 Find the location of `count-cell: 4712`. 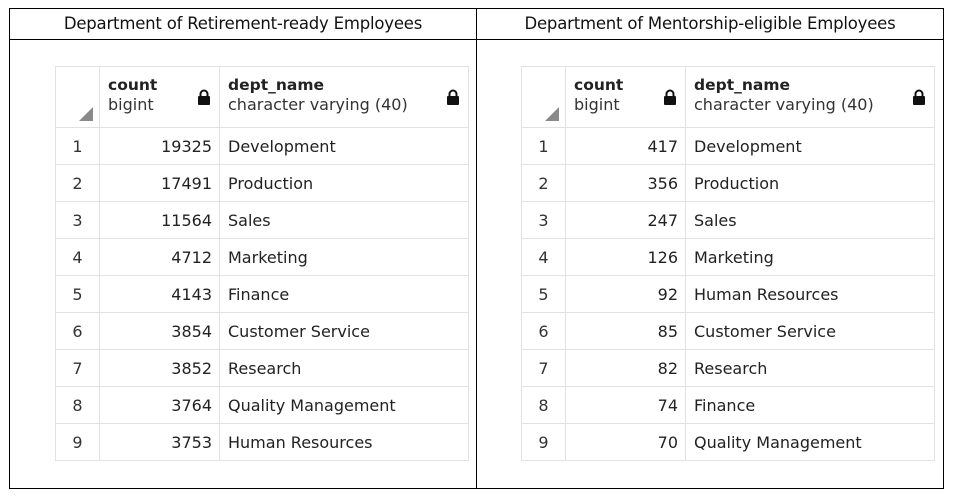

count-cell: 4712 is located at coordinates (159, 257).